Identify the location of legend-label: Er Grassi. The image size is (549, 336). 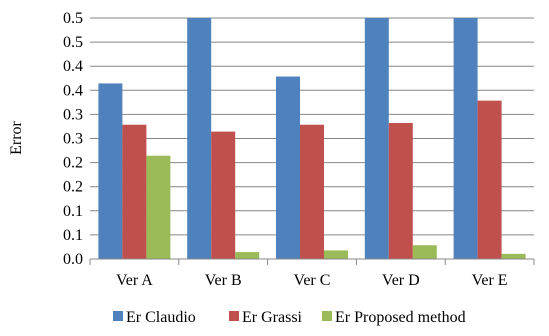
(272, 317).